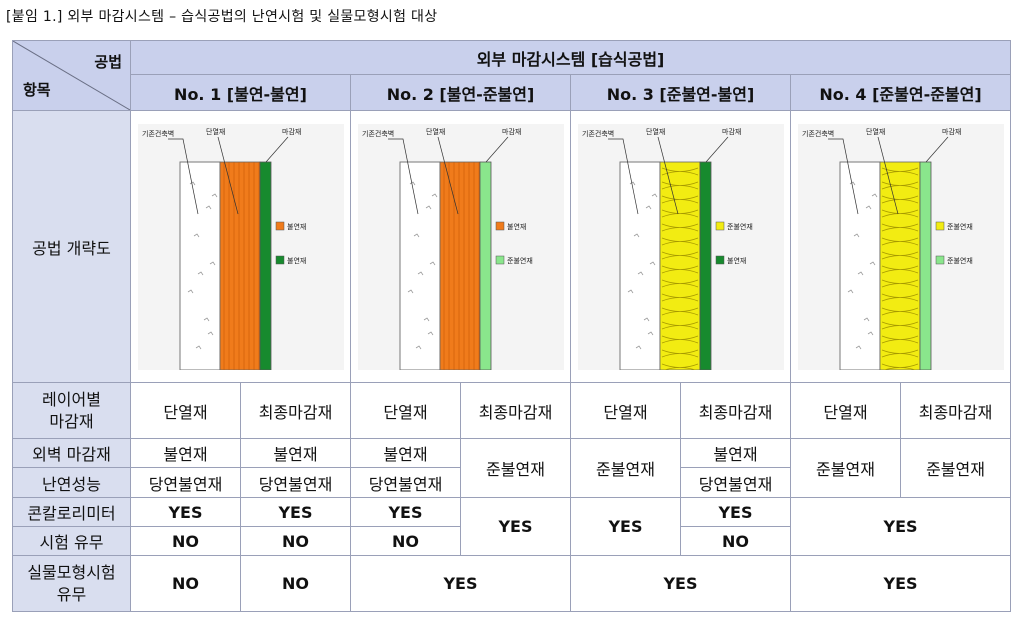  Describe the element at coordinates (295, 583) in the screenshot. I see `mockup-cell: NO` at that location.